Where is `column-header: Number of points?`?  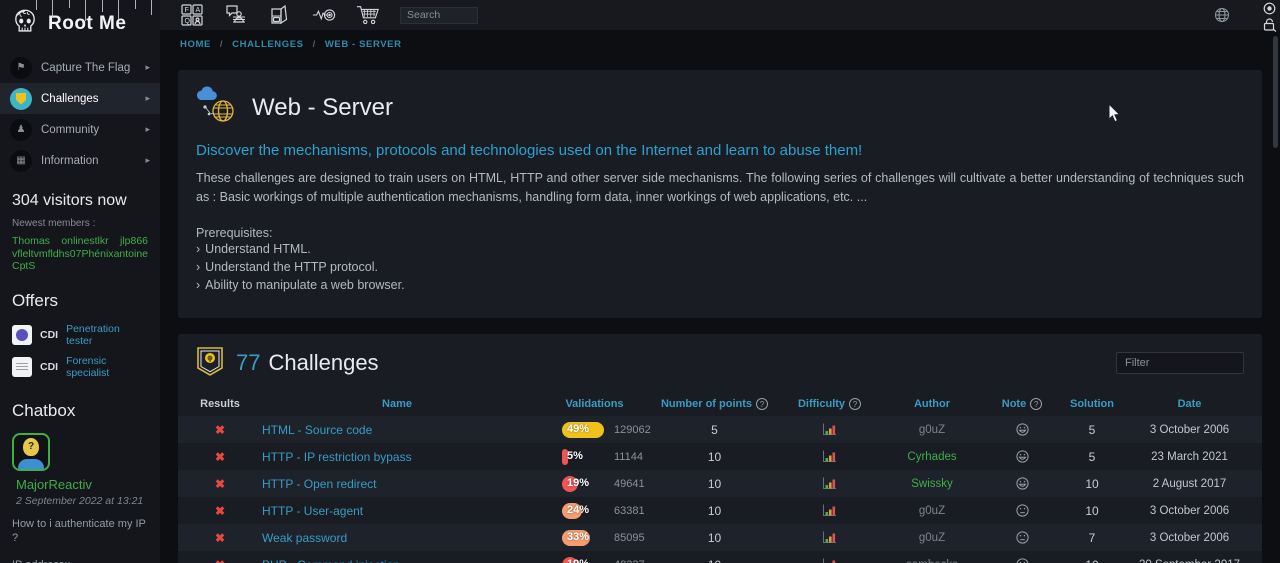
column-header: Number of points? is located at coordinates (714, 404).